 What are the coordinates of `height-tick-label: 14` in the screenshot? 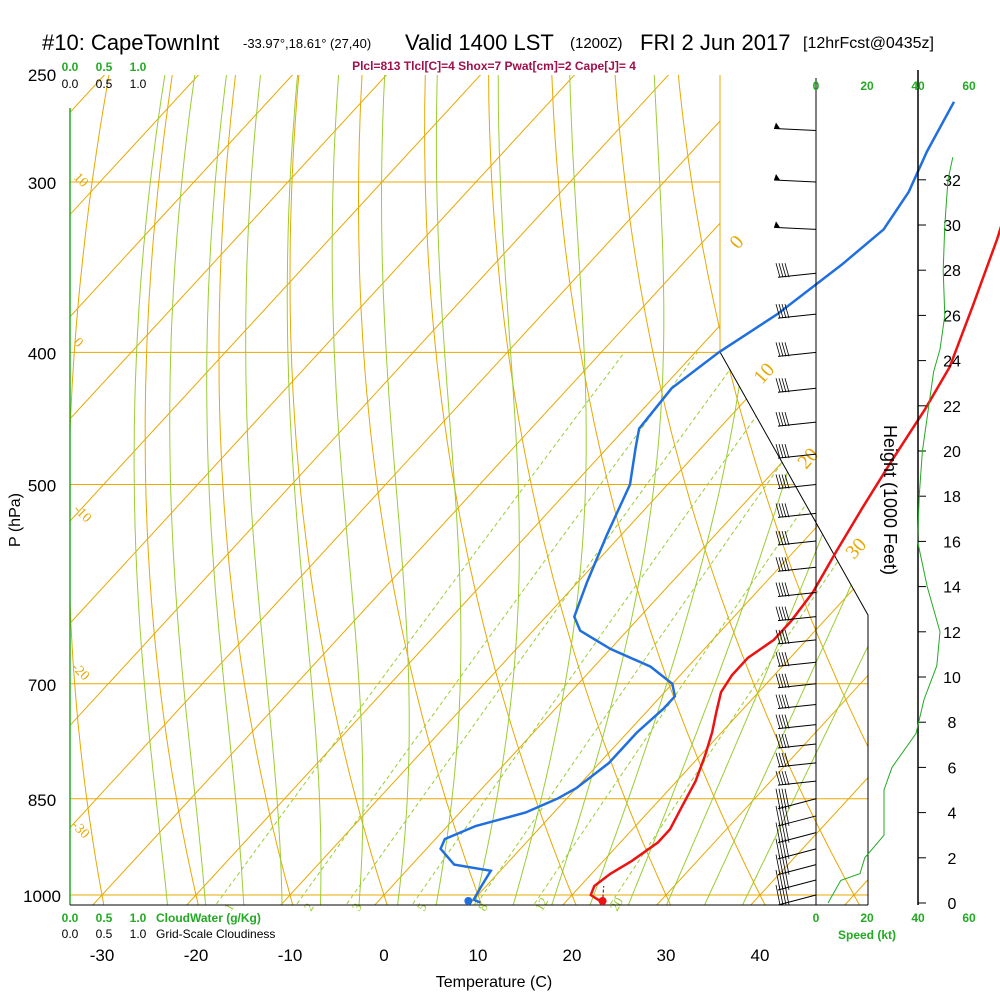 It's located at (952, 588).